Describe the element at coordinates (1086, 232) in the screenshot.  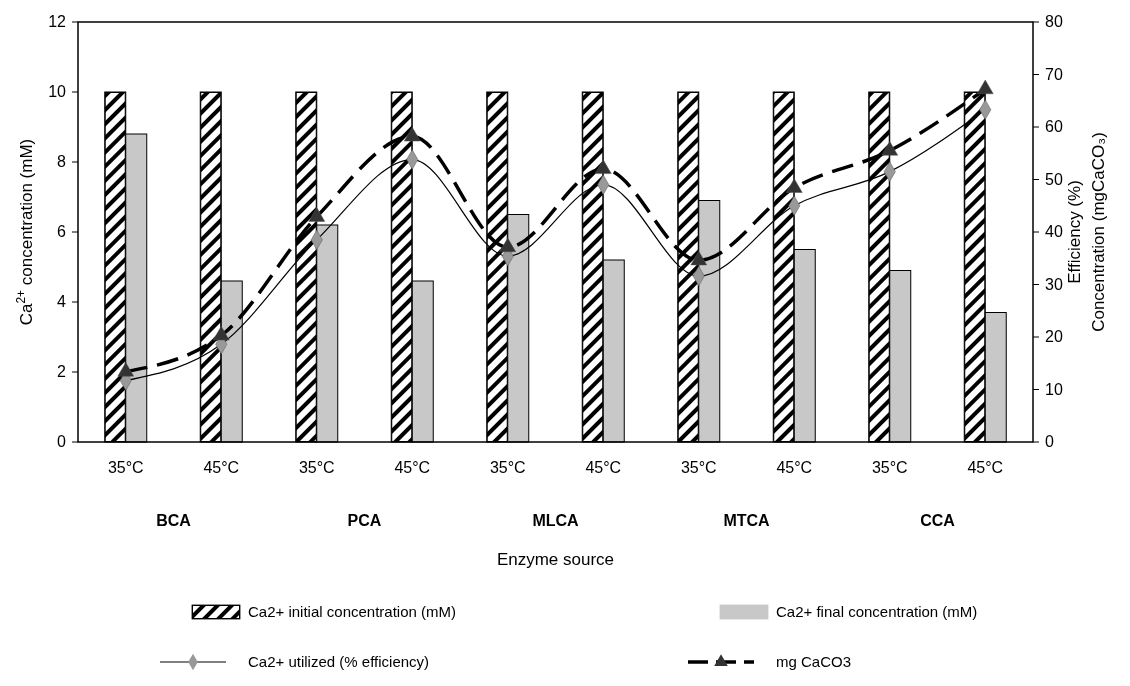
I see `y2-axis-title: Efficiency (%) Concentration (mgCaCO₃)` at that location.